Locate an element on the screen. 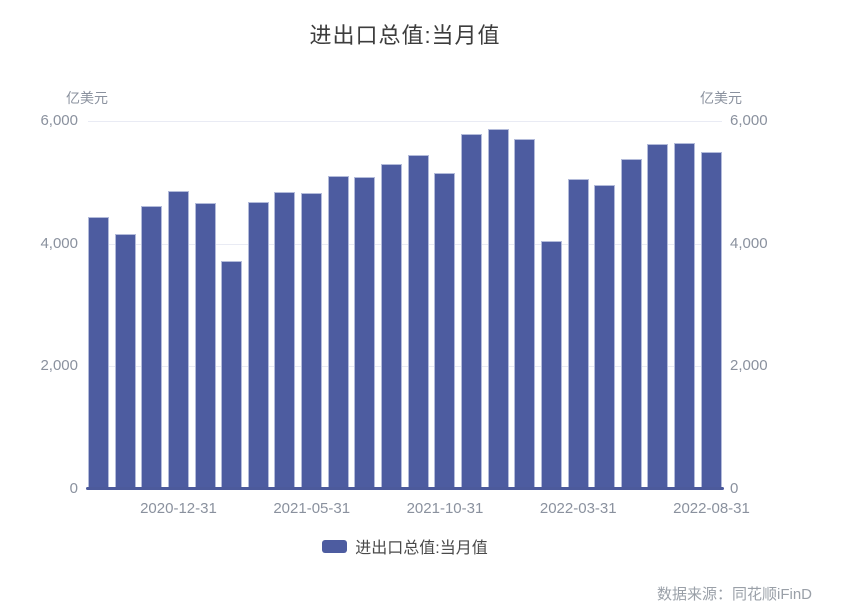  chart-title: 进出口总值:当月值 is located at coordinates (405, 35).